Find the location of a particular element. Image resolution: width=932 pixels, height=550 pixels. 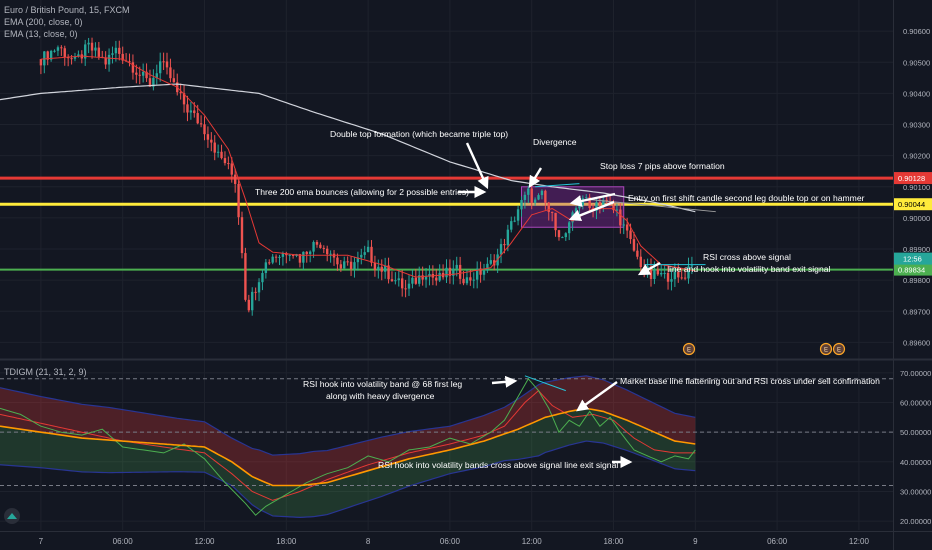

annotation-arrow is located at coordinates (477, 166).